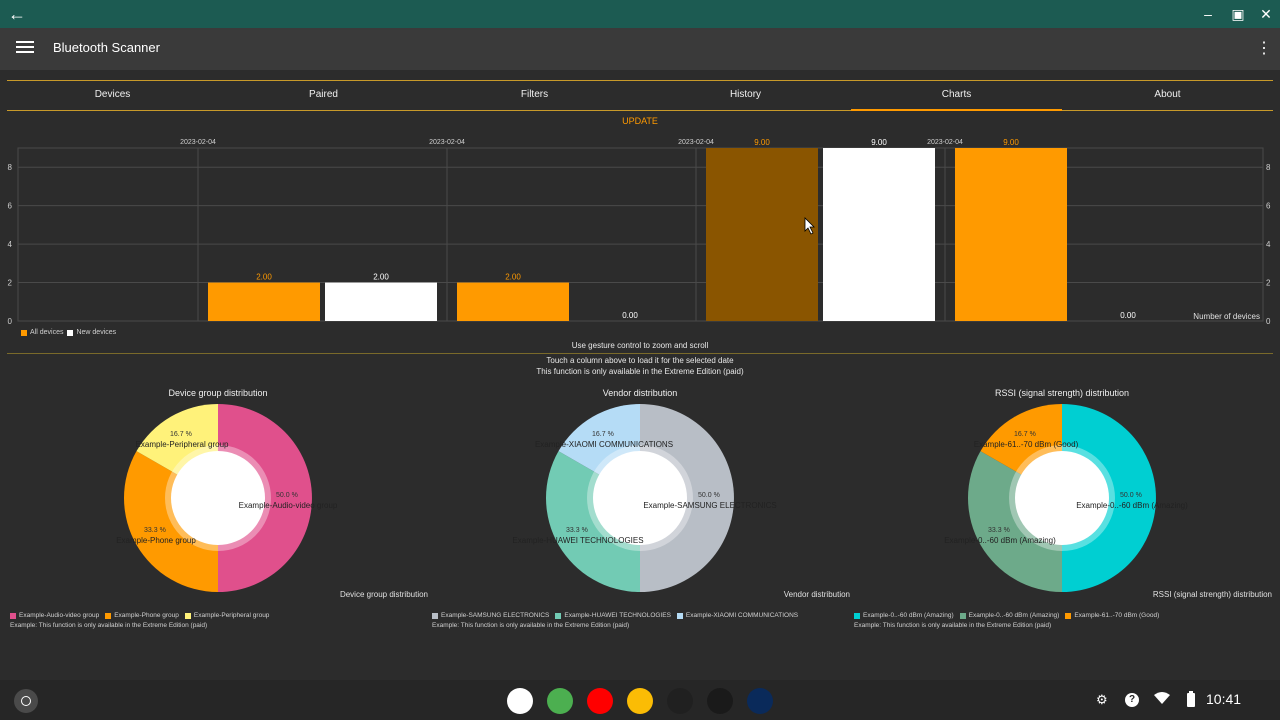 This screenshot has width=1280, height=720. I want to click on launcher-icon, so click(26, 701).